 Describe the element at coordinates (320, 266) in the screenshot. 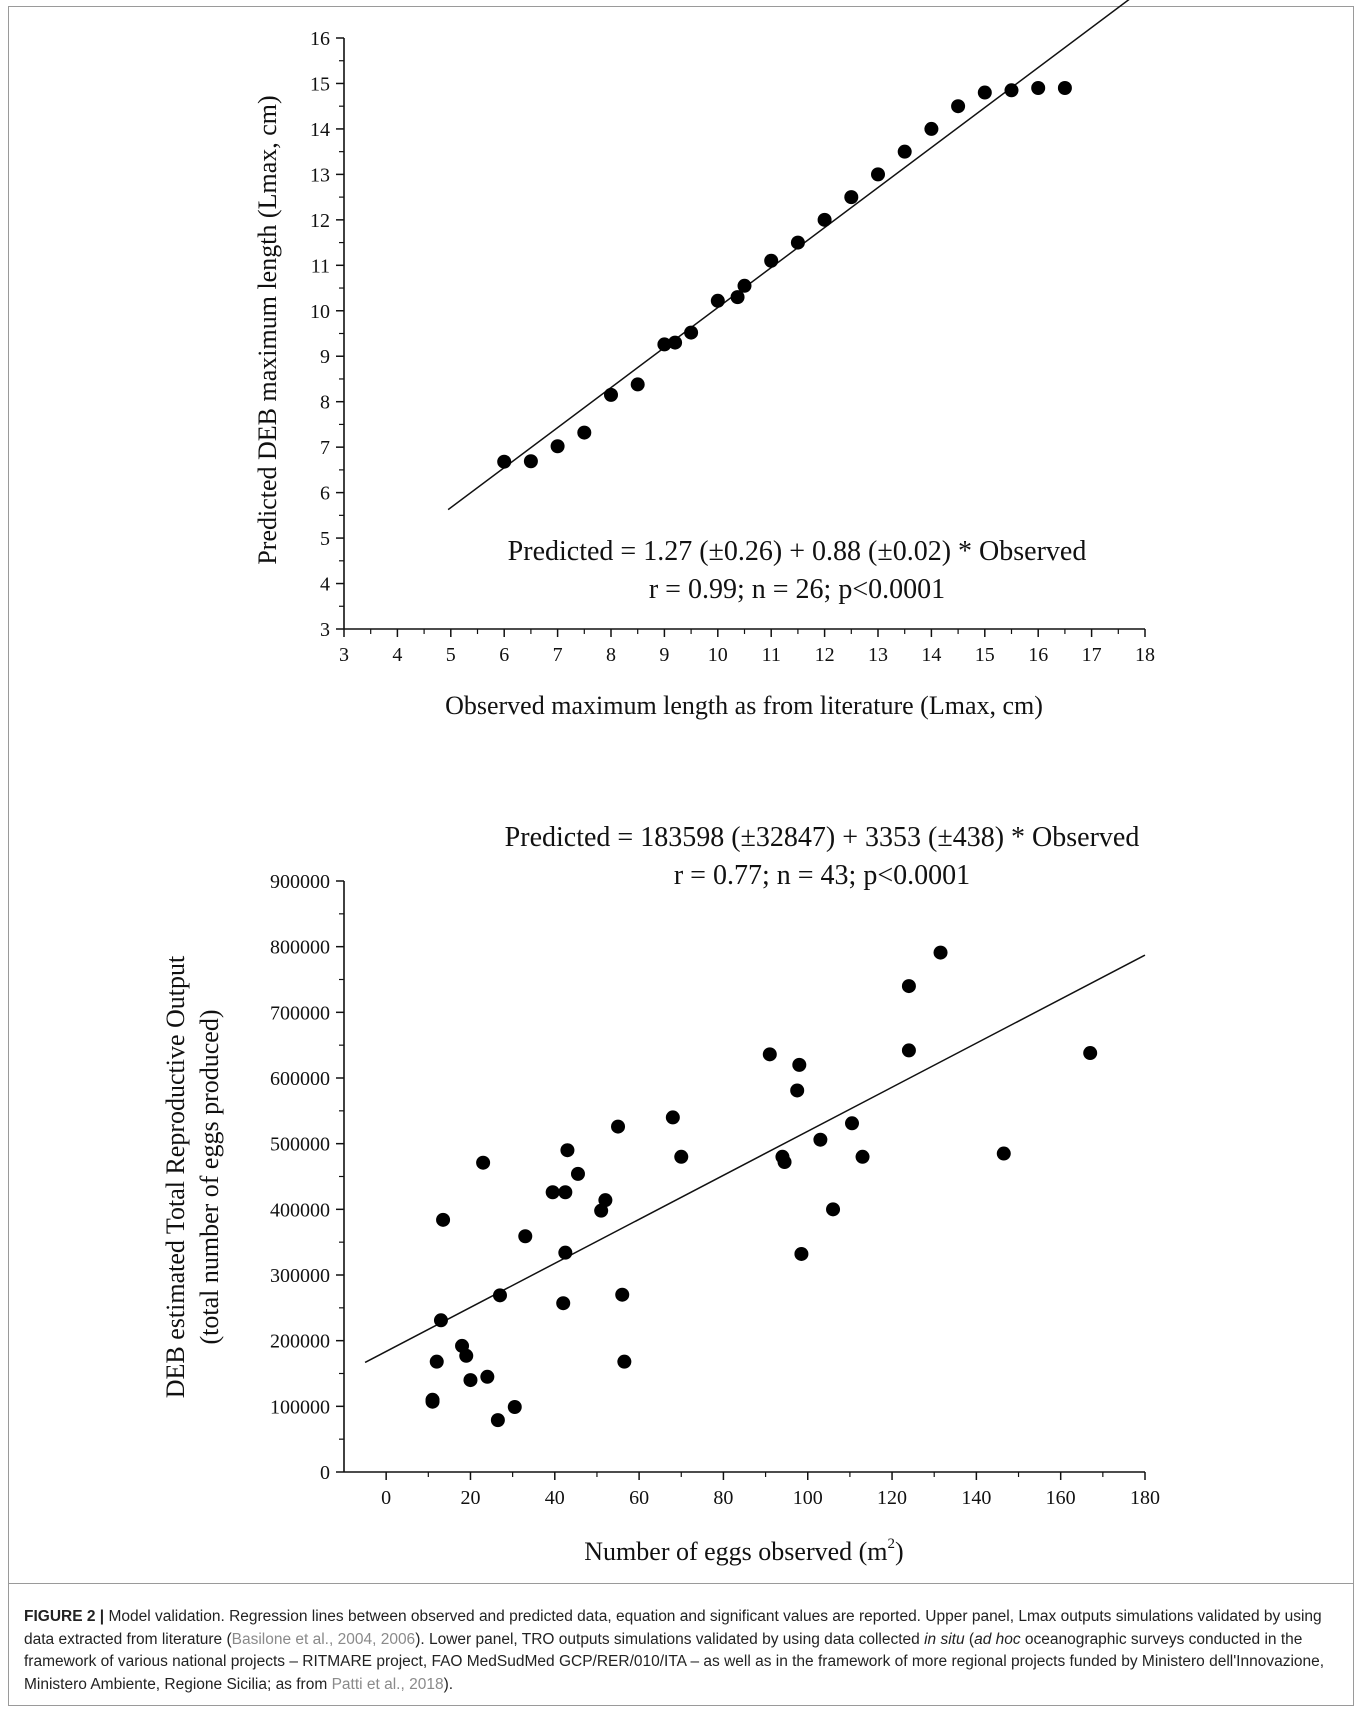

I see `y-tick-label: 11` at that location.